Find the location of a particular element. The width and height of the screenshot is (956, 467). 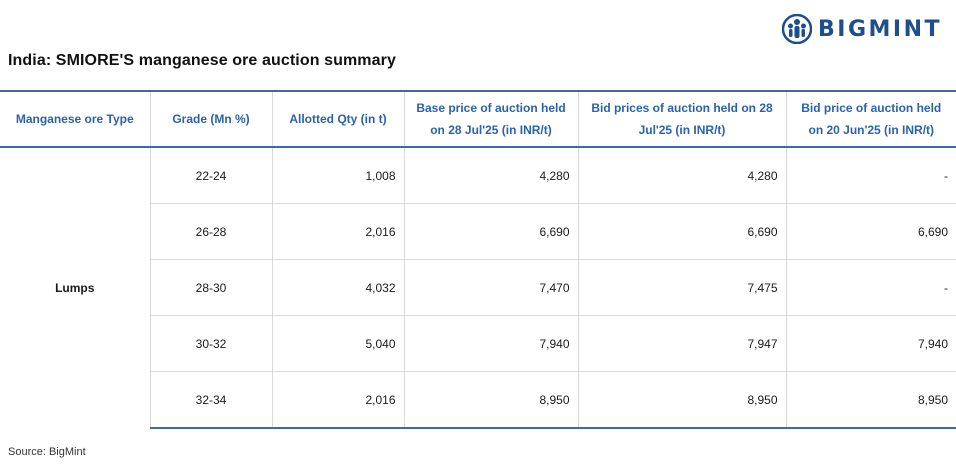

table-row: 32-34 2,016 8,950 8,950 8,950 is located at coordinates (478, 400).